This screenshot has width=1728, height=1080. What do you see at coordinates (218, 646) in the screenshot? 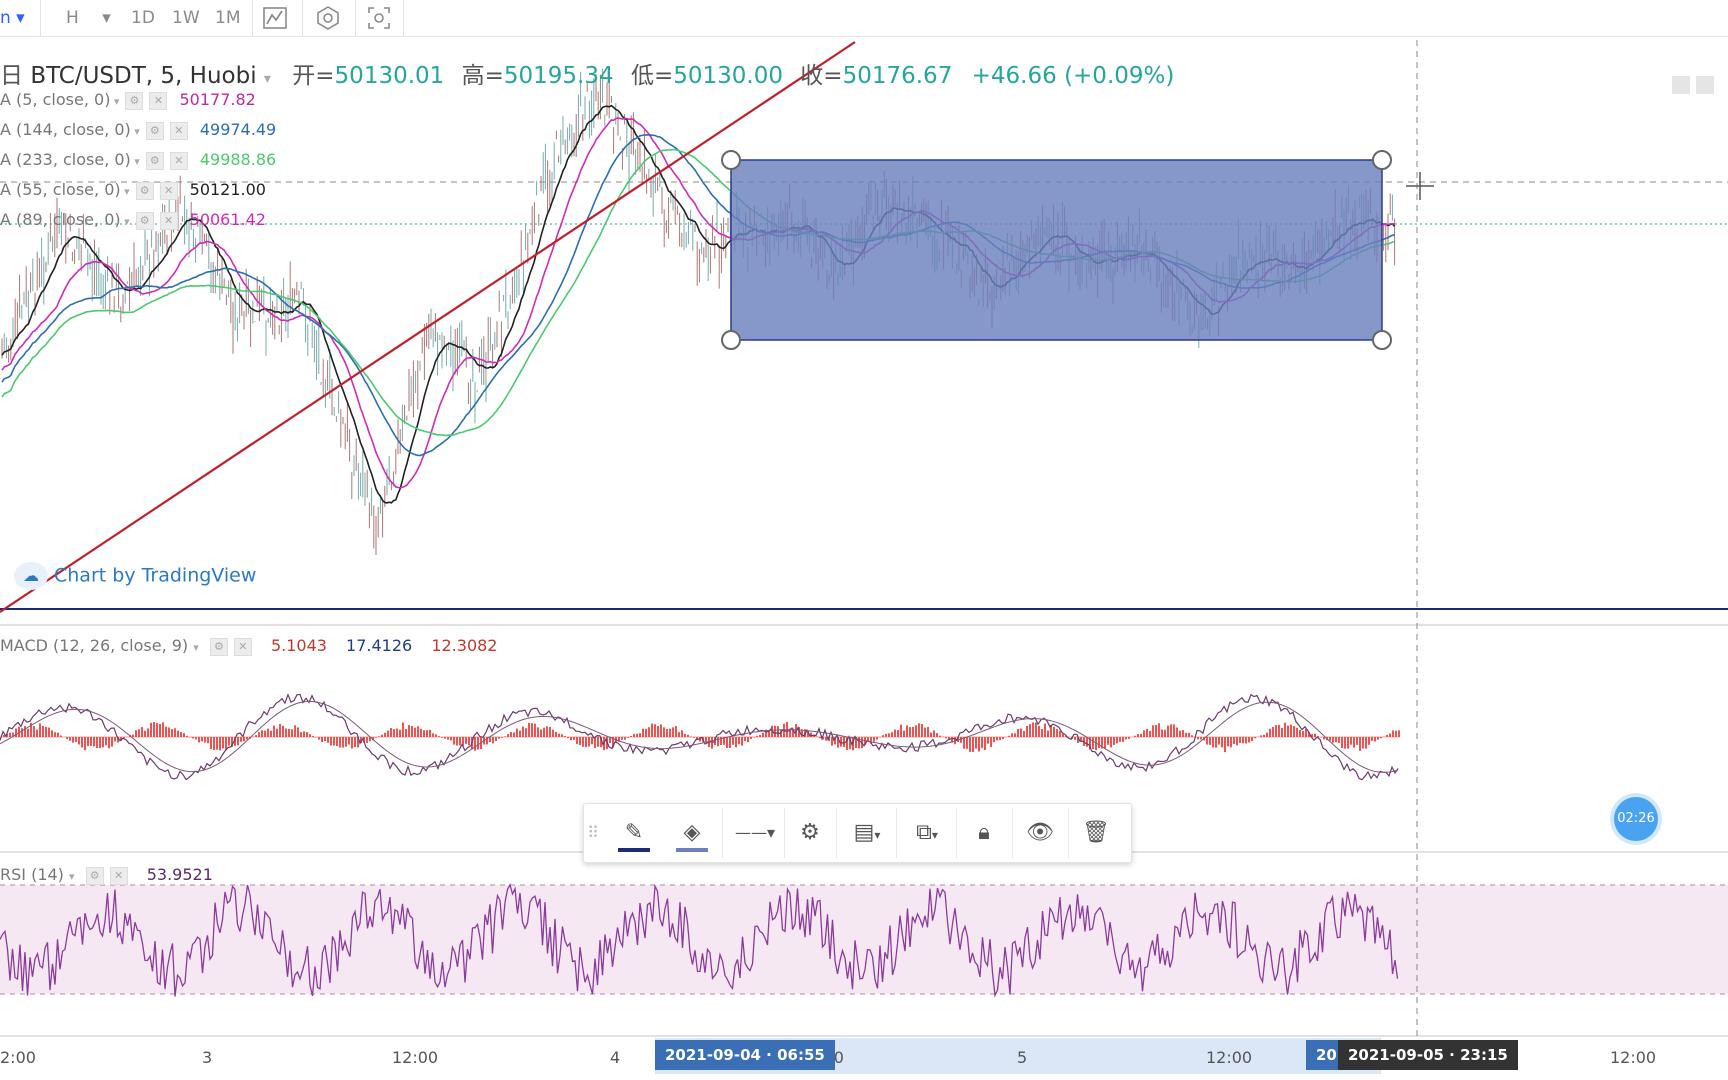
I see `macd-settings-icon: ⚙` at bounding box center [218, 646].